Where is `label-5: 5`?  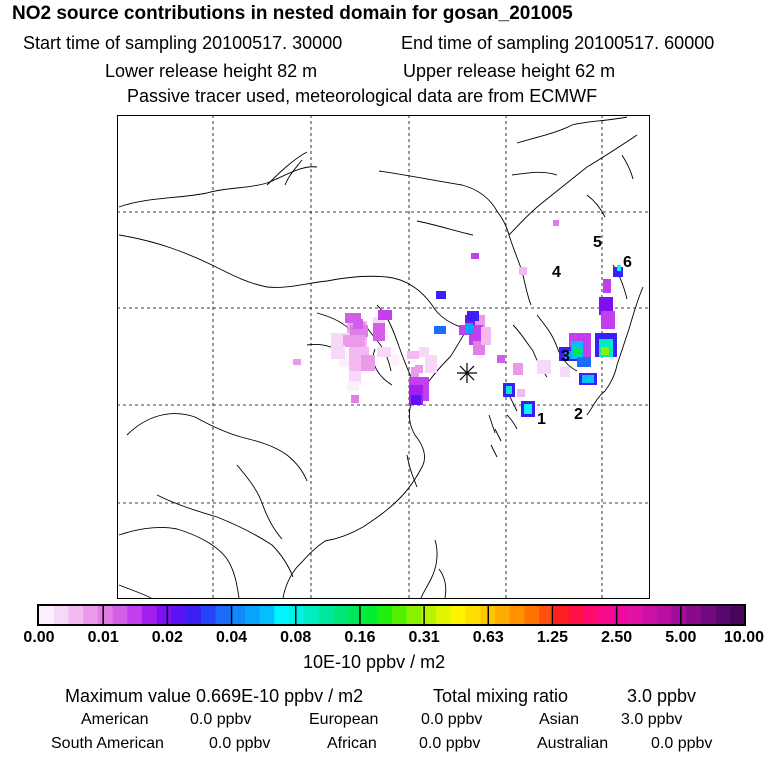
label-5: 5 is located at coordinates (597, 242).